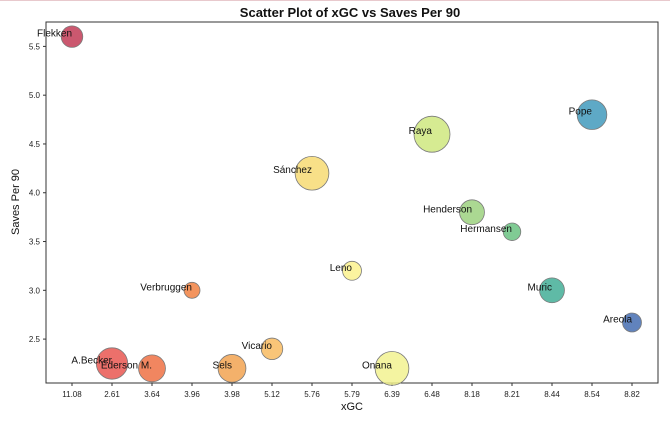  Describe the element at coordinates (152, 394) in the screenshot. I see `x-tick-label: 3.64` at that location.